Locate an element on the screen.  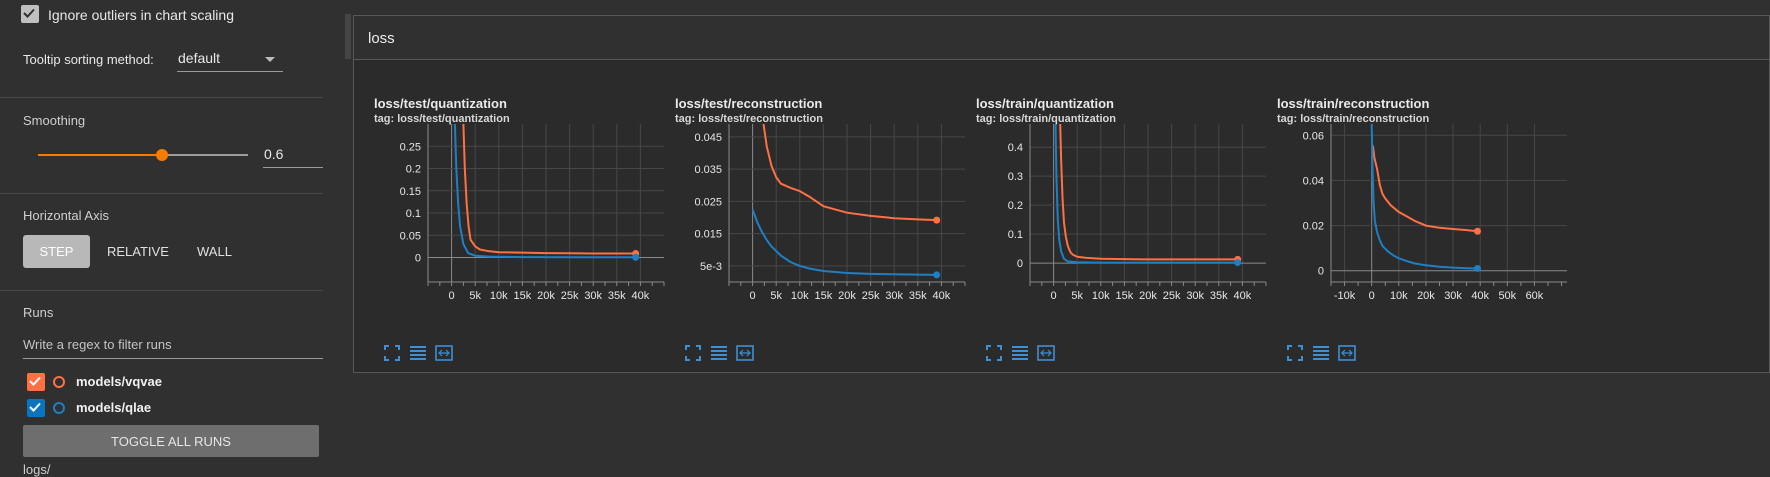
axis-relative-button: RELATIVE is located at coordinates (138, 251).